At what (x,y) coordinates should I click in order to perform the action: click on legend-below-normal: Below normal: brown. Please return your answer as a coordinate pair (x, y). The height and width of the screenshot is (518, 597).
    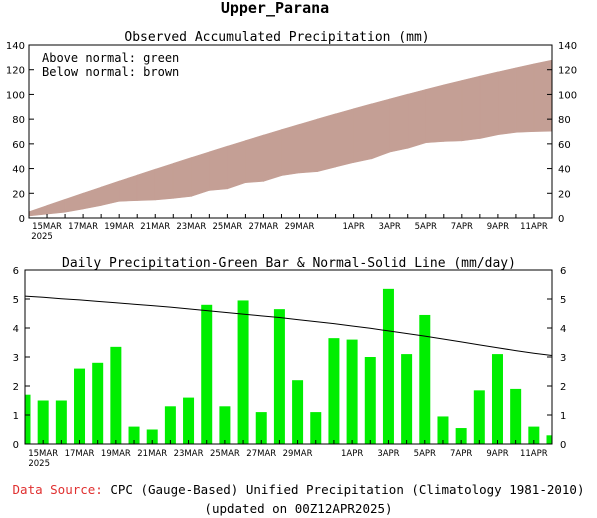
    Looking at the image, I should click on (110, 72).